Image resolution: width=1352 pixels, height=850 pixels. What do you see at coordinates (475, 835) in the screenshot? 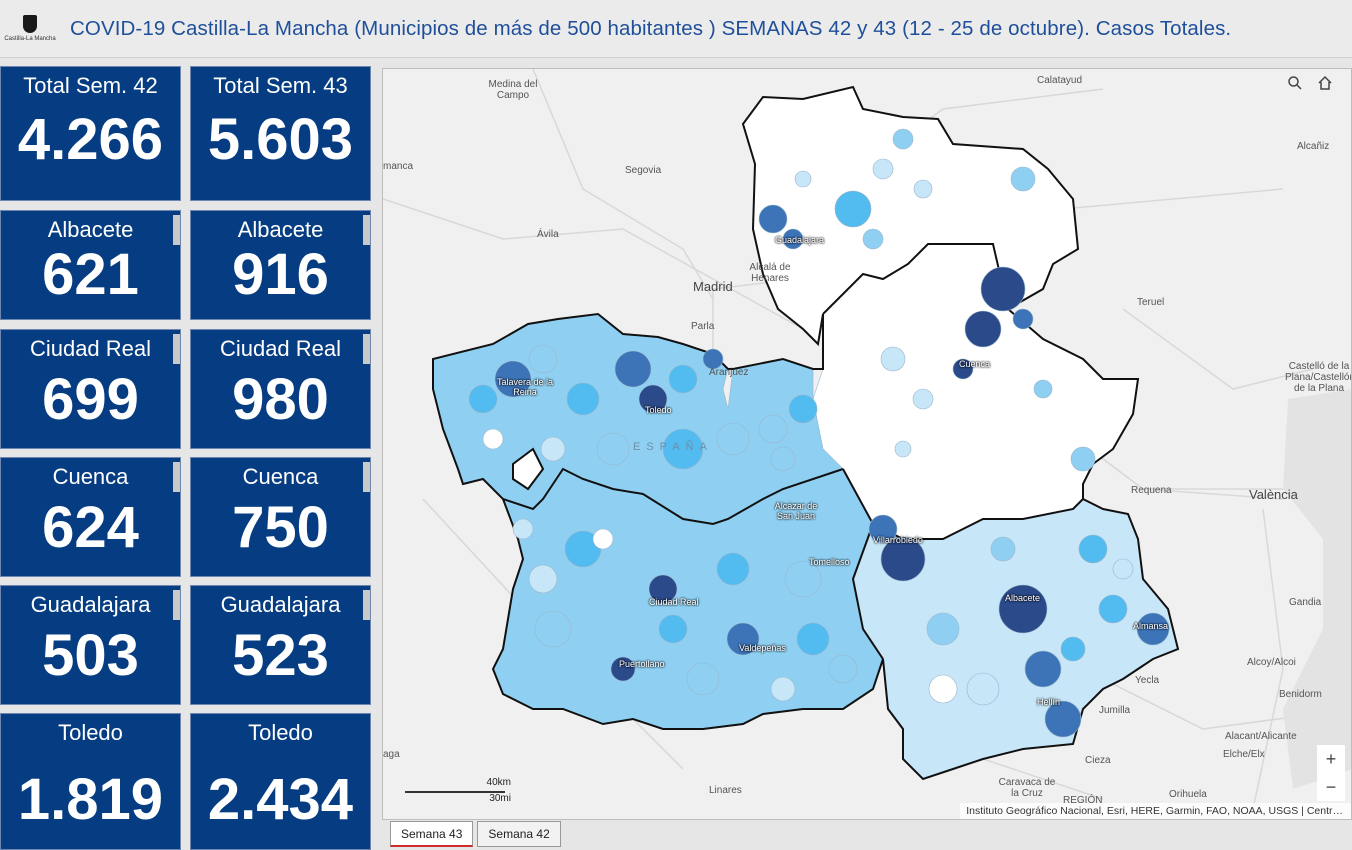
I see `tab-bar: Semana 43 Semana 42` at bounding box center [475, 835].